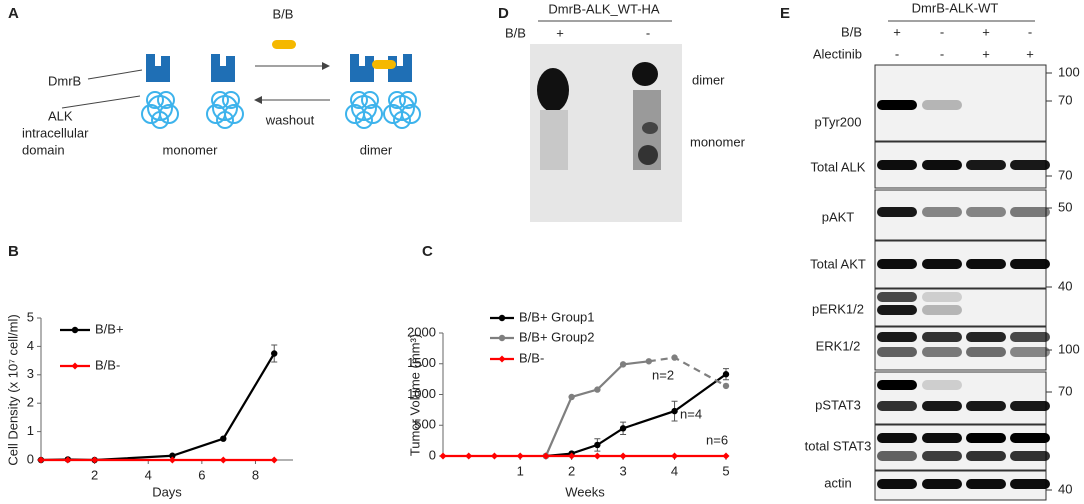 The image size is (1084, 504). What do you see at coordinates (708, 79) in the screenshot?
I see `band-label: dimer` at bounding box center [708, 79].